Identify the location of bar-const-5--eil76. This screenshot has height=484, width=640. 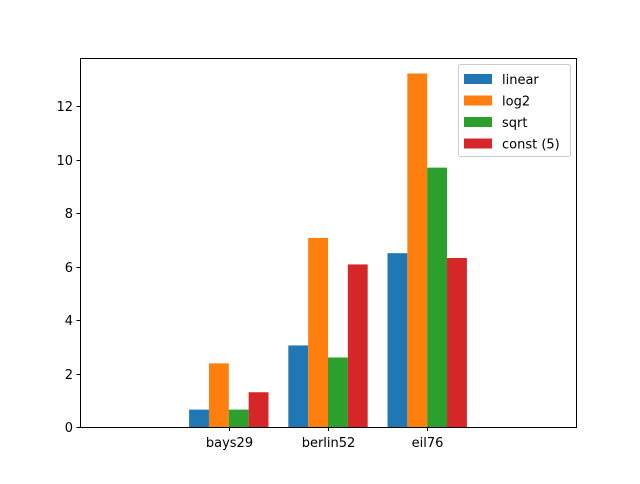
(457, 342).